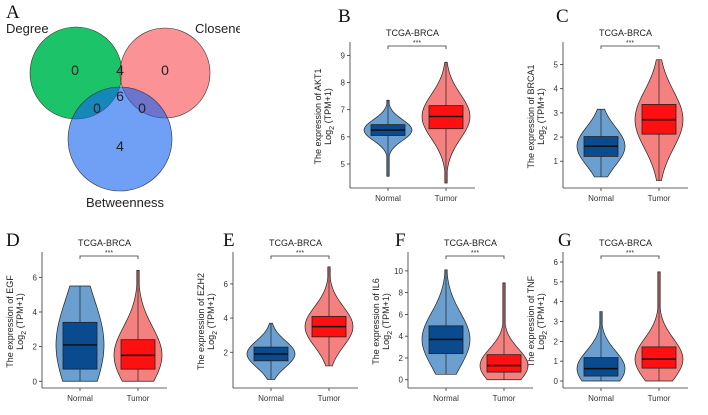  I want to click on y-axis-label: The expression of AKT1, so click(318, 116).